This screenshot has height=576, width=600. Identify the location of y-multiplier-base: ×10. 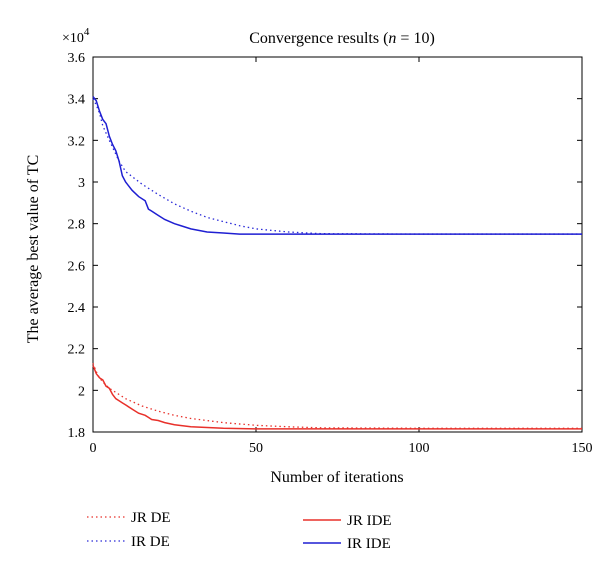
(73, 38).